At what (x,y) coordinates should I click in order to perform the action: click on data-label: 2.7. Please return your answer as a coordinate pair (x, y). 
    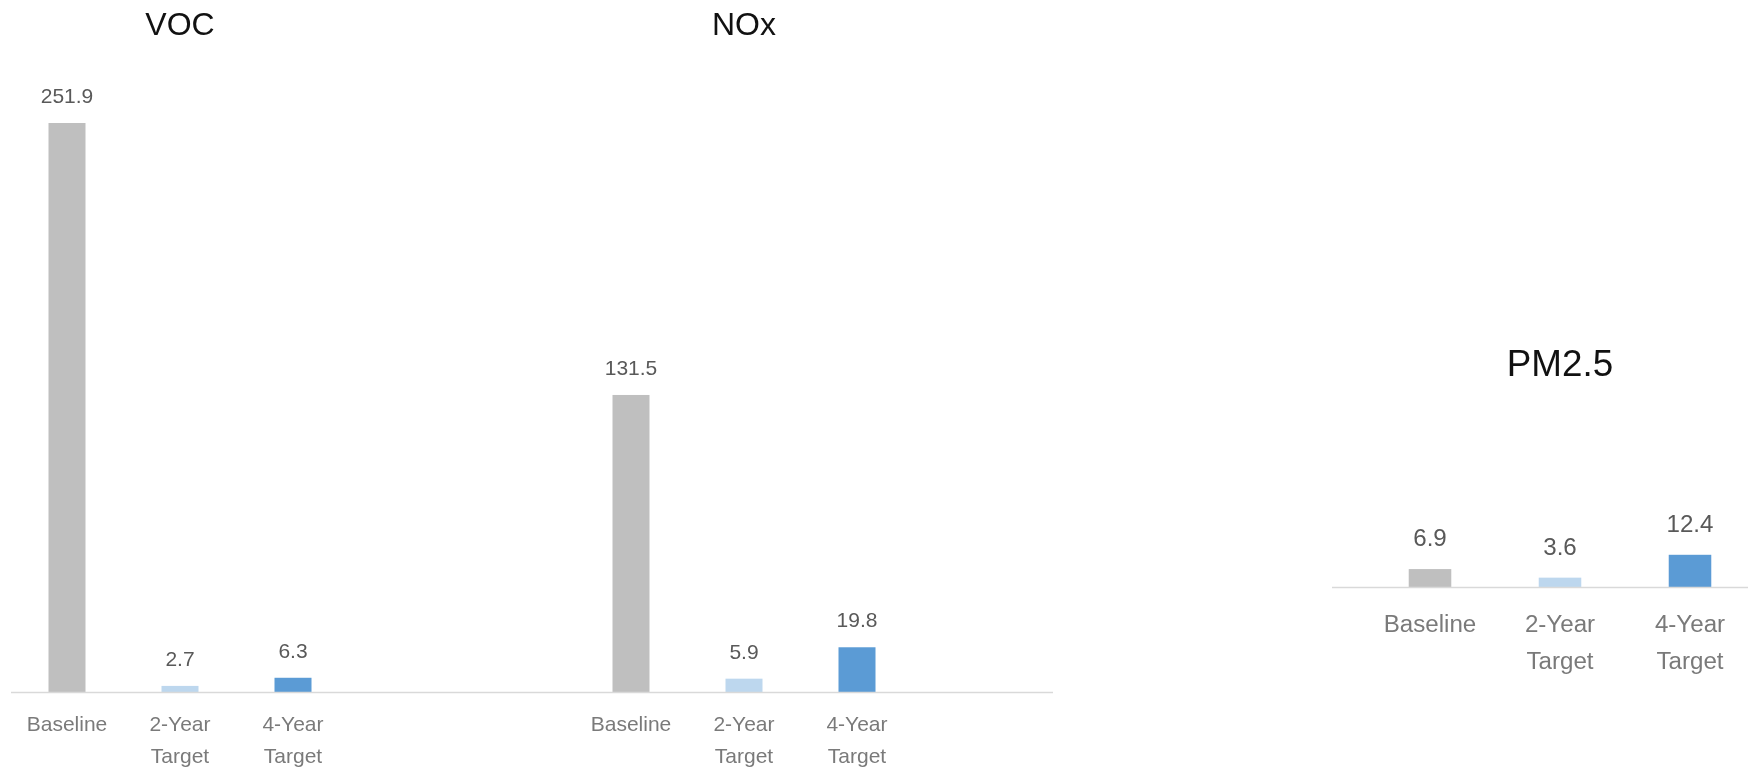
    Looking at the image, I should click on (180, 658).